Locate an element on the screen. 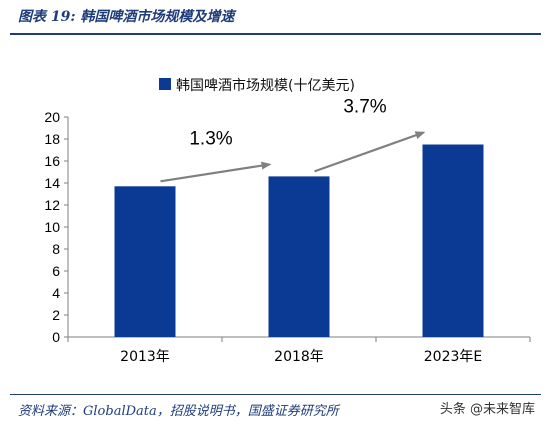 The width and height of the screenshot is (549, 426). y-tick-label: 18 is located at coordinates (52, 139).